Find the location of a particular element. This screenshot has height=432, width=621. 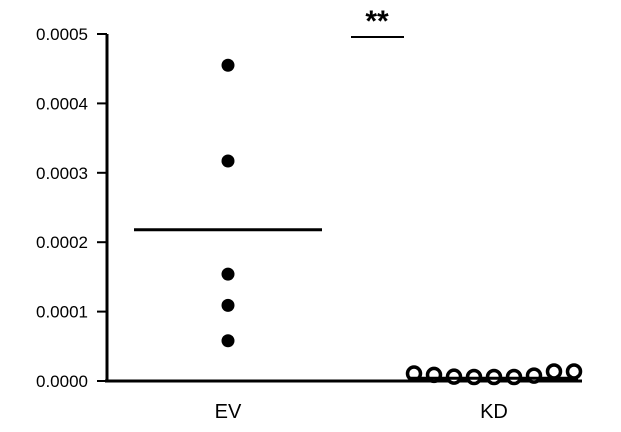

significance-annotation: ** is located at coordinates (377, 21).